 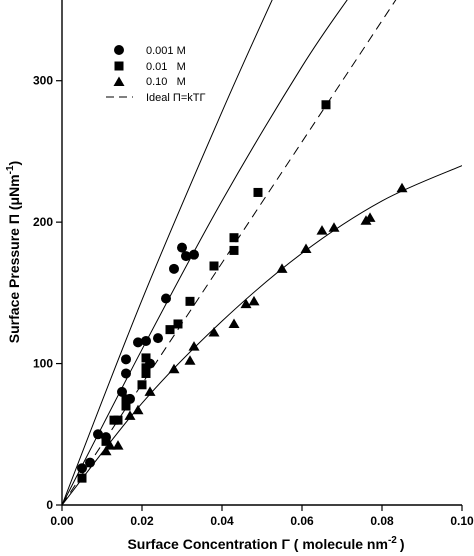 I want to click on legend-label-0.10M: 0.10 M, so click(x=166, y=82).